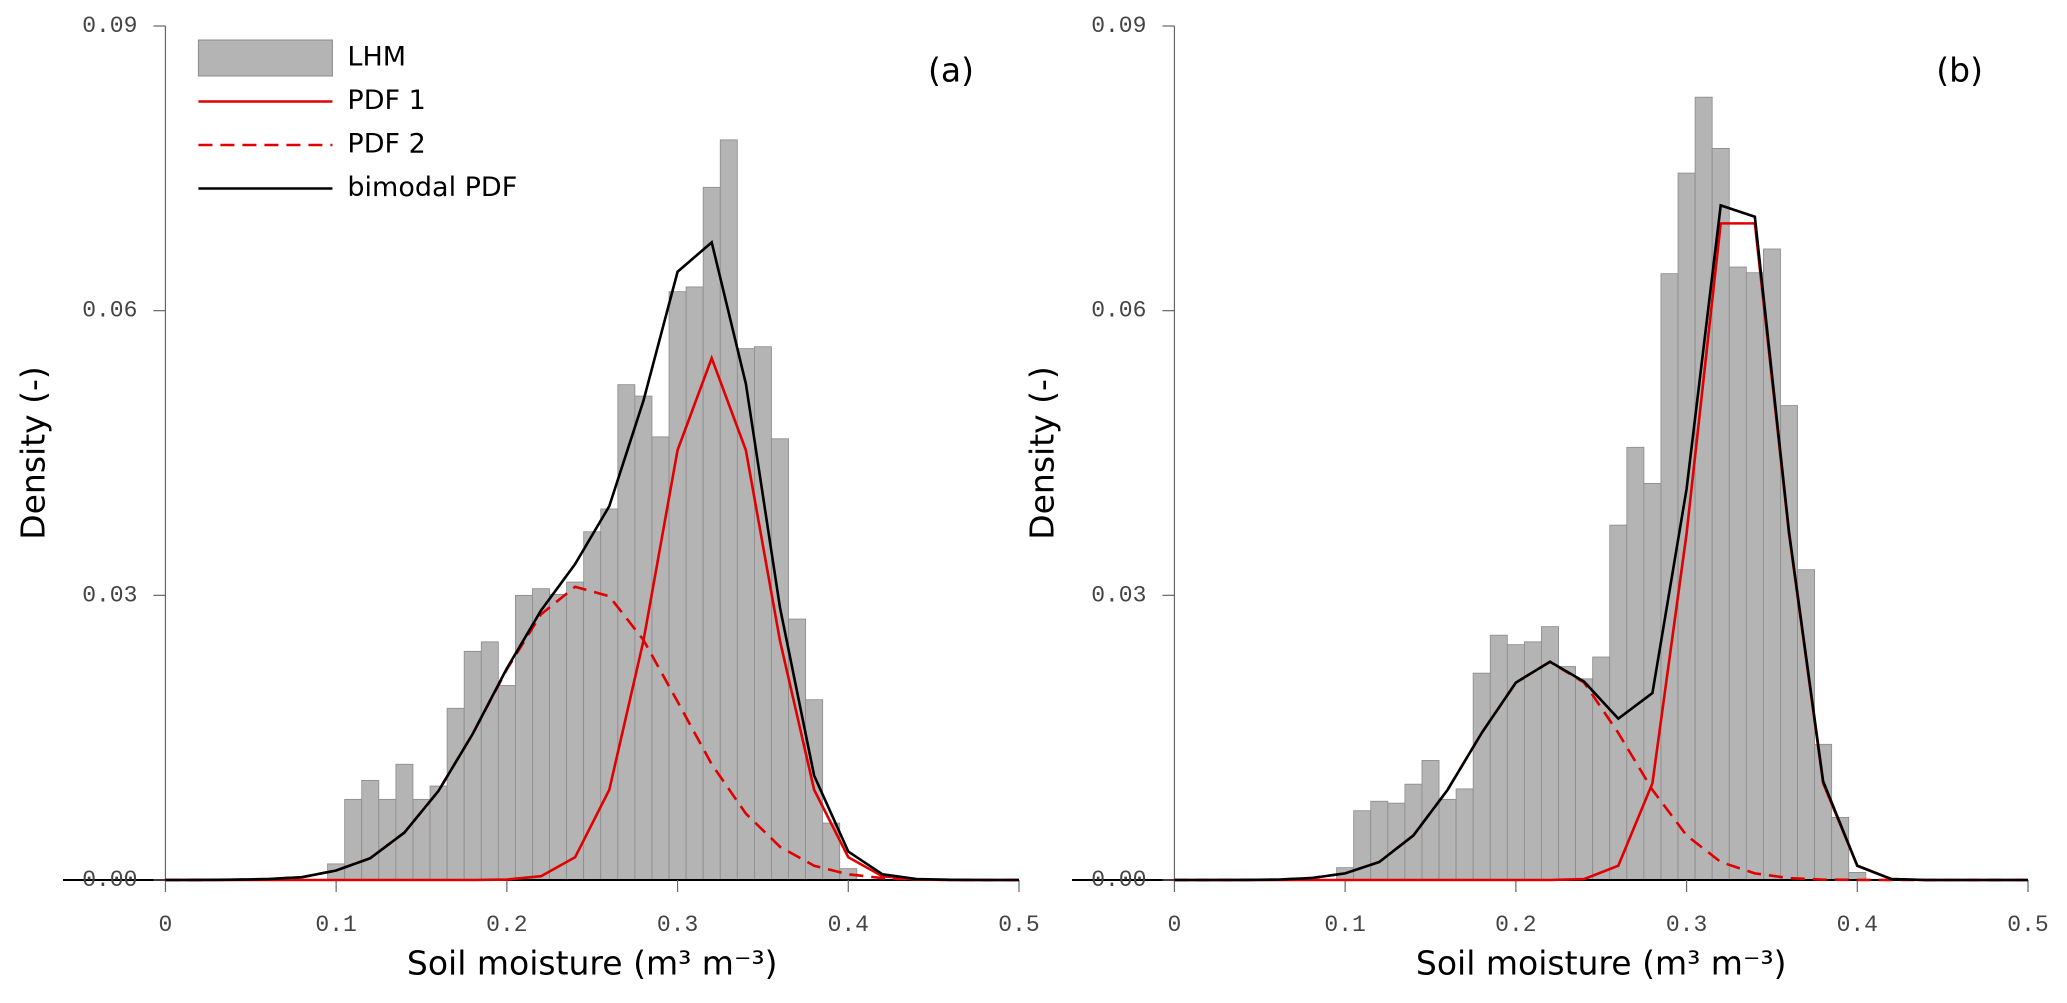 The height and width of the screenshot is (1003, 2067). What do you see at coordinates (386, 144) in the screenshot?
I see `legend-label: PDF 2` at bounding box center [386, 144].